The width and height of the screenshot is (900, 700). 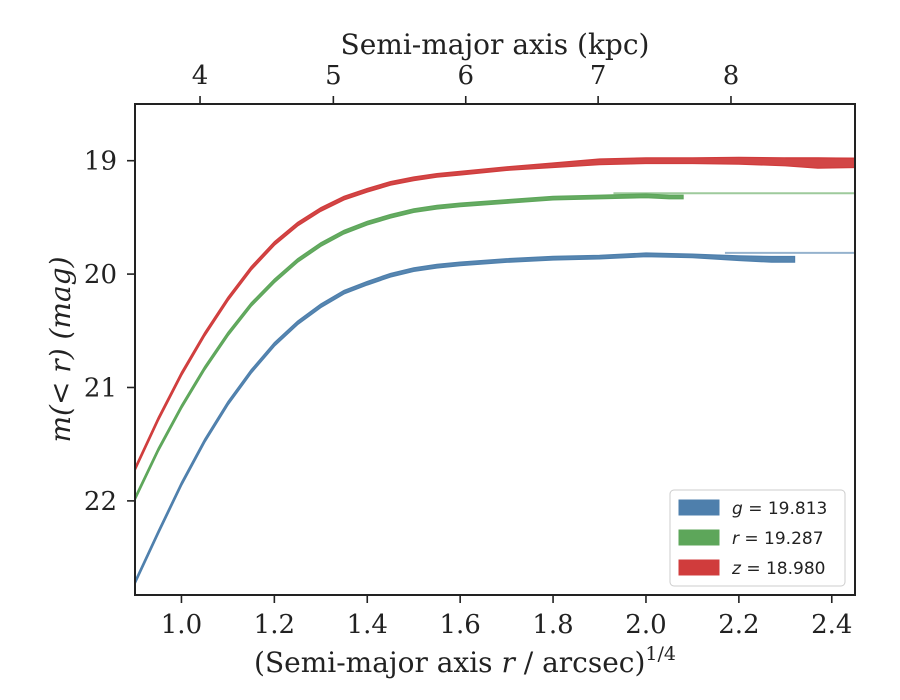 I want to click on x-axis-label-var: r, so click(x=508, y=662).